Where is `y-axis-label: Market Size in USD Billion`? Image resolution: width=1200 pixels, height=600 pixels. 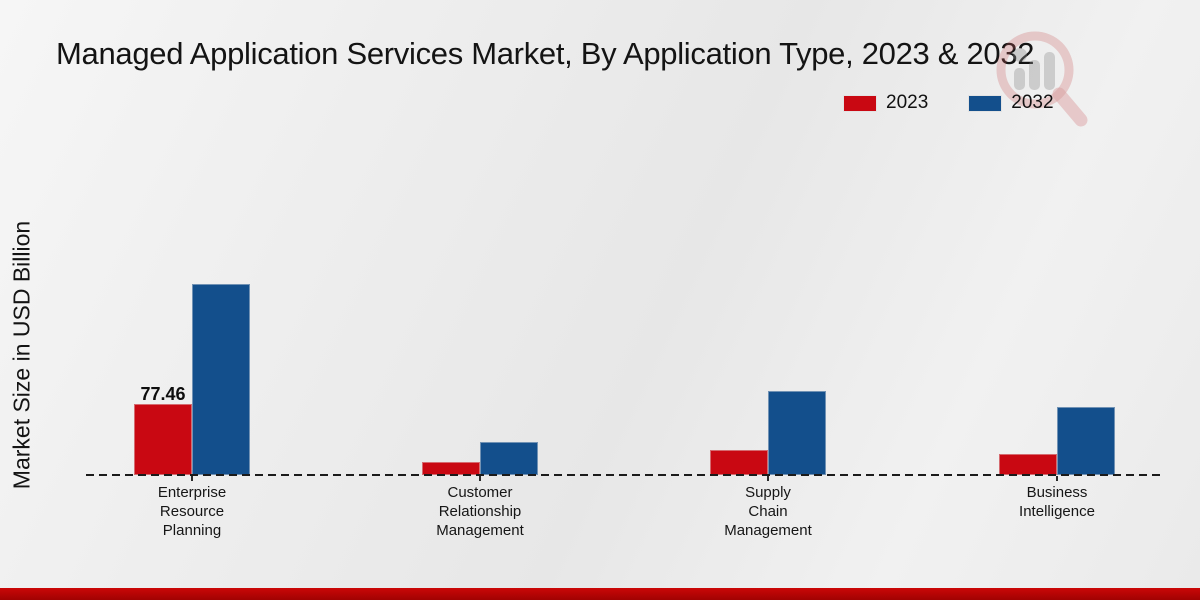 y-axis-label: Market Size in USD Billion is located at coordinates (21, 355).